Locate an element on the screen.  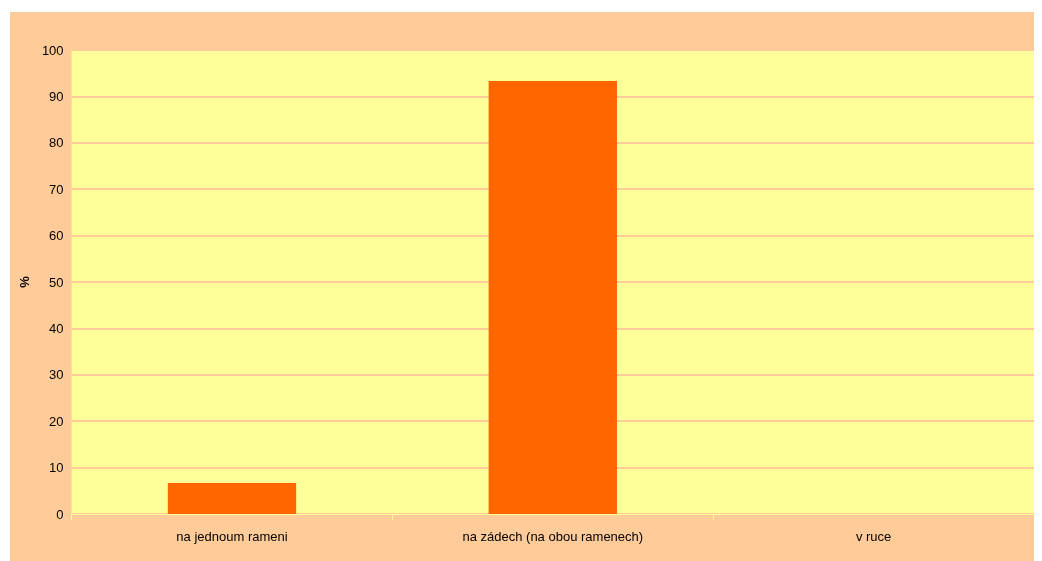
y-tick-label: 70 is located at coordinates (56, 189).